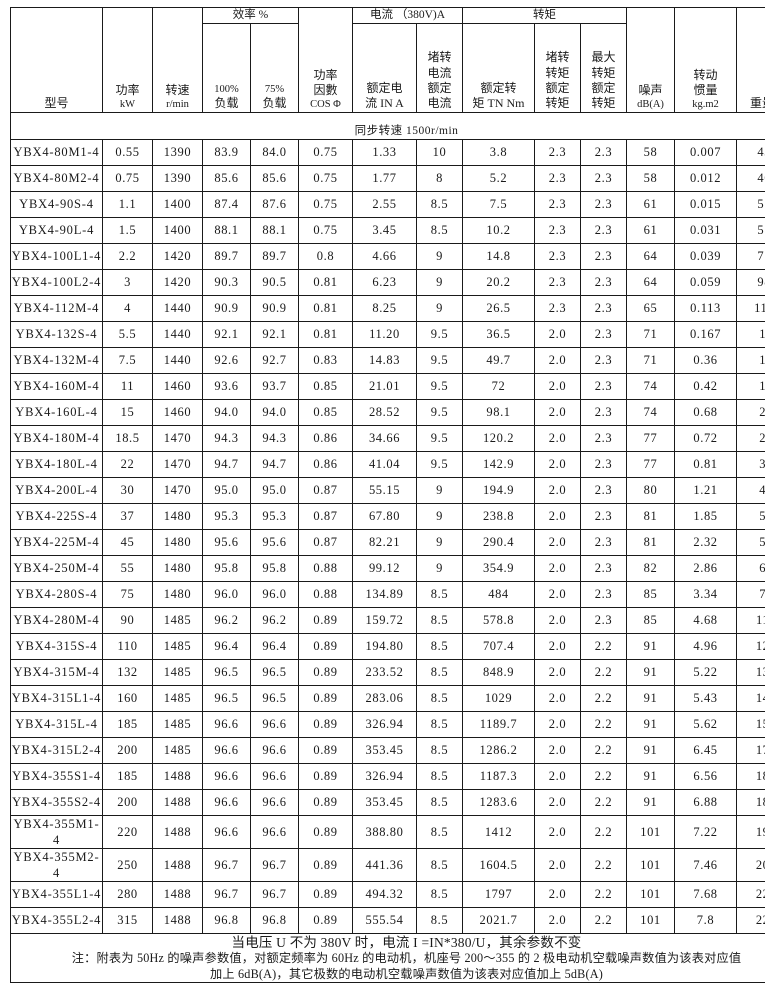 The width and height of the screenshot is (765, 1008). What do you see at coordinates (384, 646) in the screenshot?
I see `cell-rated-current: 194.80` at bounding box center [384, 646].